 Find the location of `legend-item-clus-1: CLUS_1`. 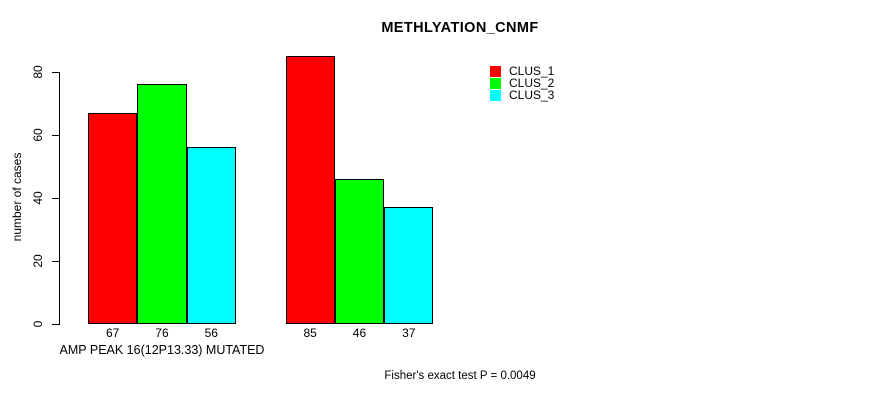

legend-item-clus-1: CLUS_1 is located at coordinates (522, 71).